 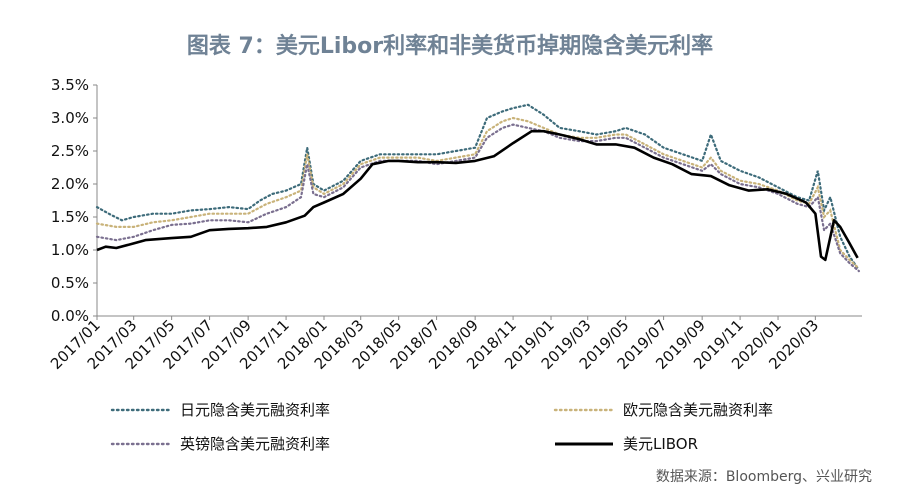 I want to click on y-tick-label: 3.0%, so click(x=70, y=118).